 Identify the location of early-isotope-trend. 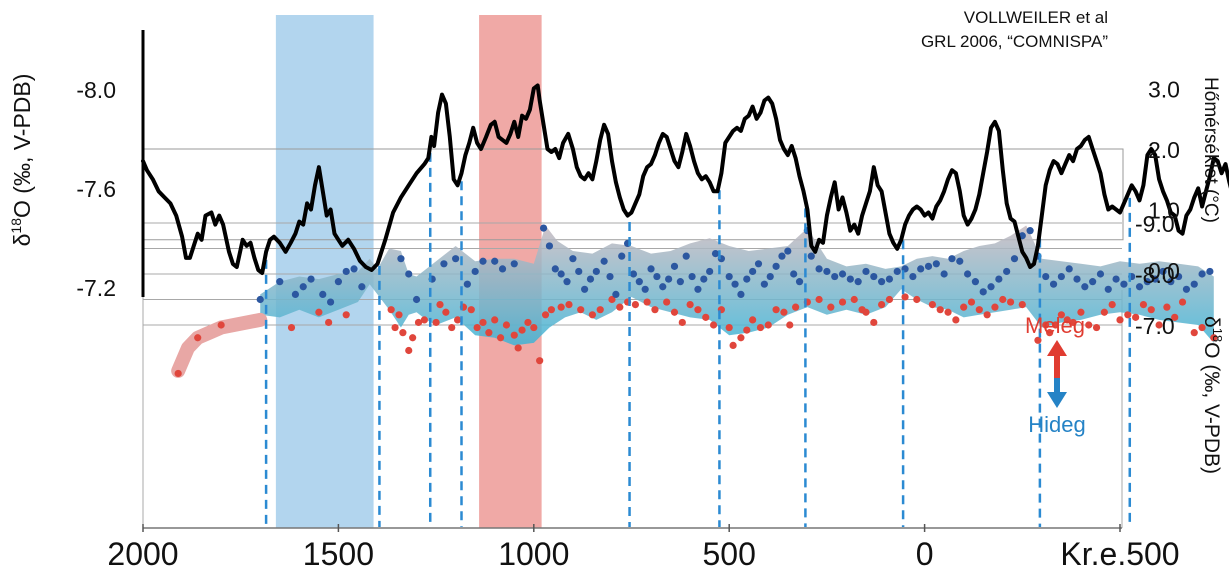
(219, 345).